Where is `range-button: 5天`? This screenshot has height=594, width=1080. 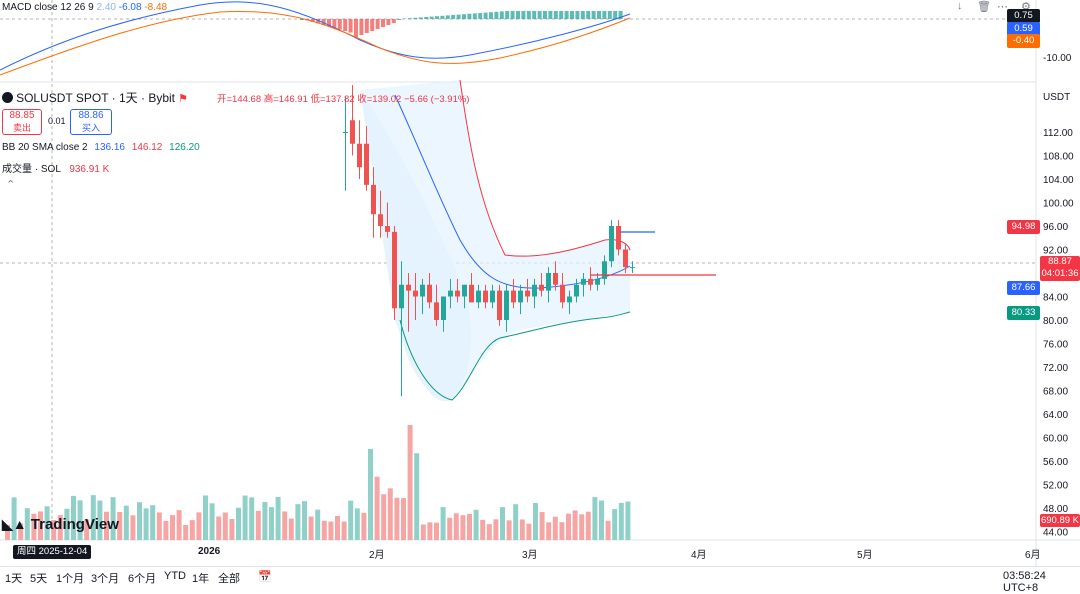 range-button: 5天 is located at coordinates (38, 578).